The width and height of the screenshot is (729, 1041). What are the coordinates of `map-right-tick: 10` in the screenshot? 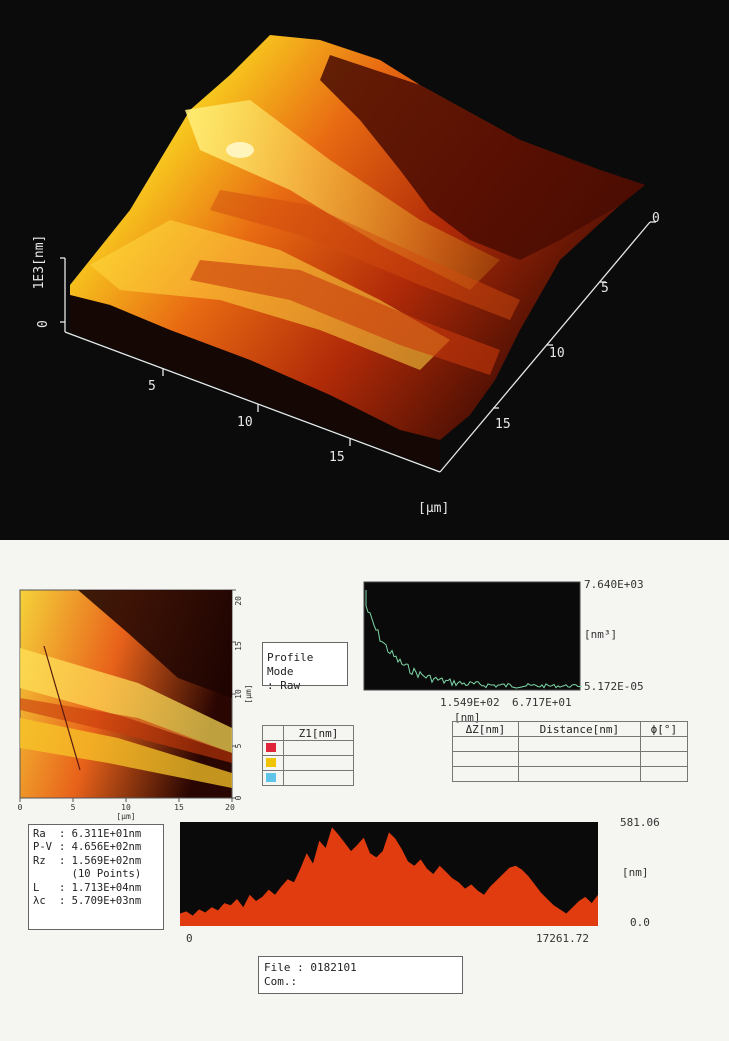 It's located at (238, 694).